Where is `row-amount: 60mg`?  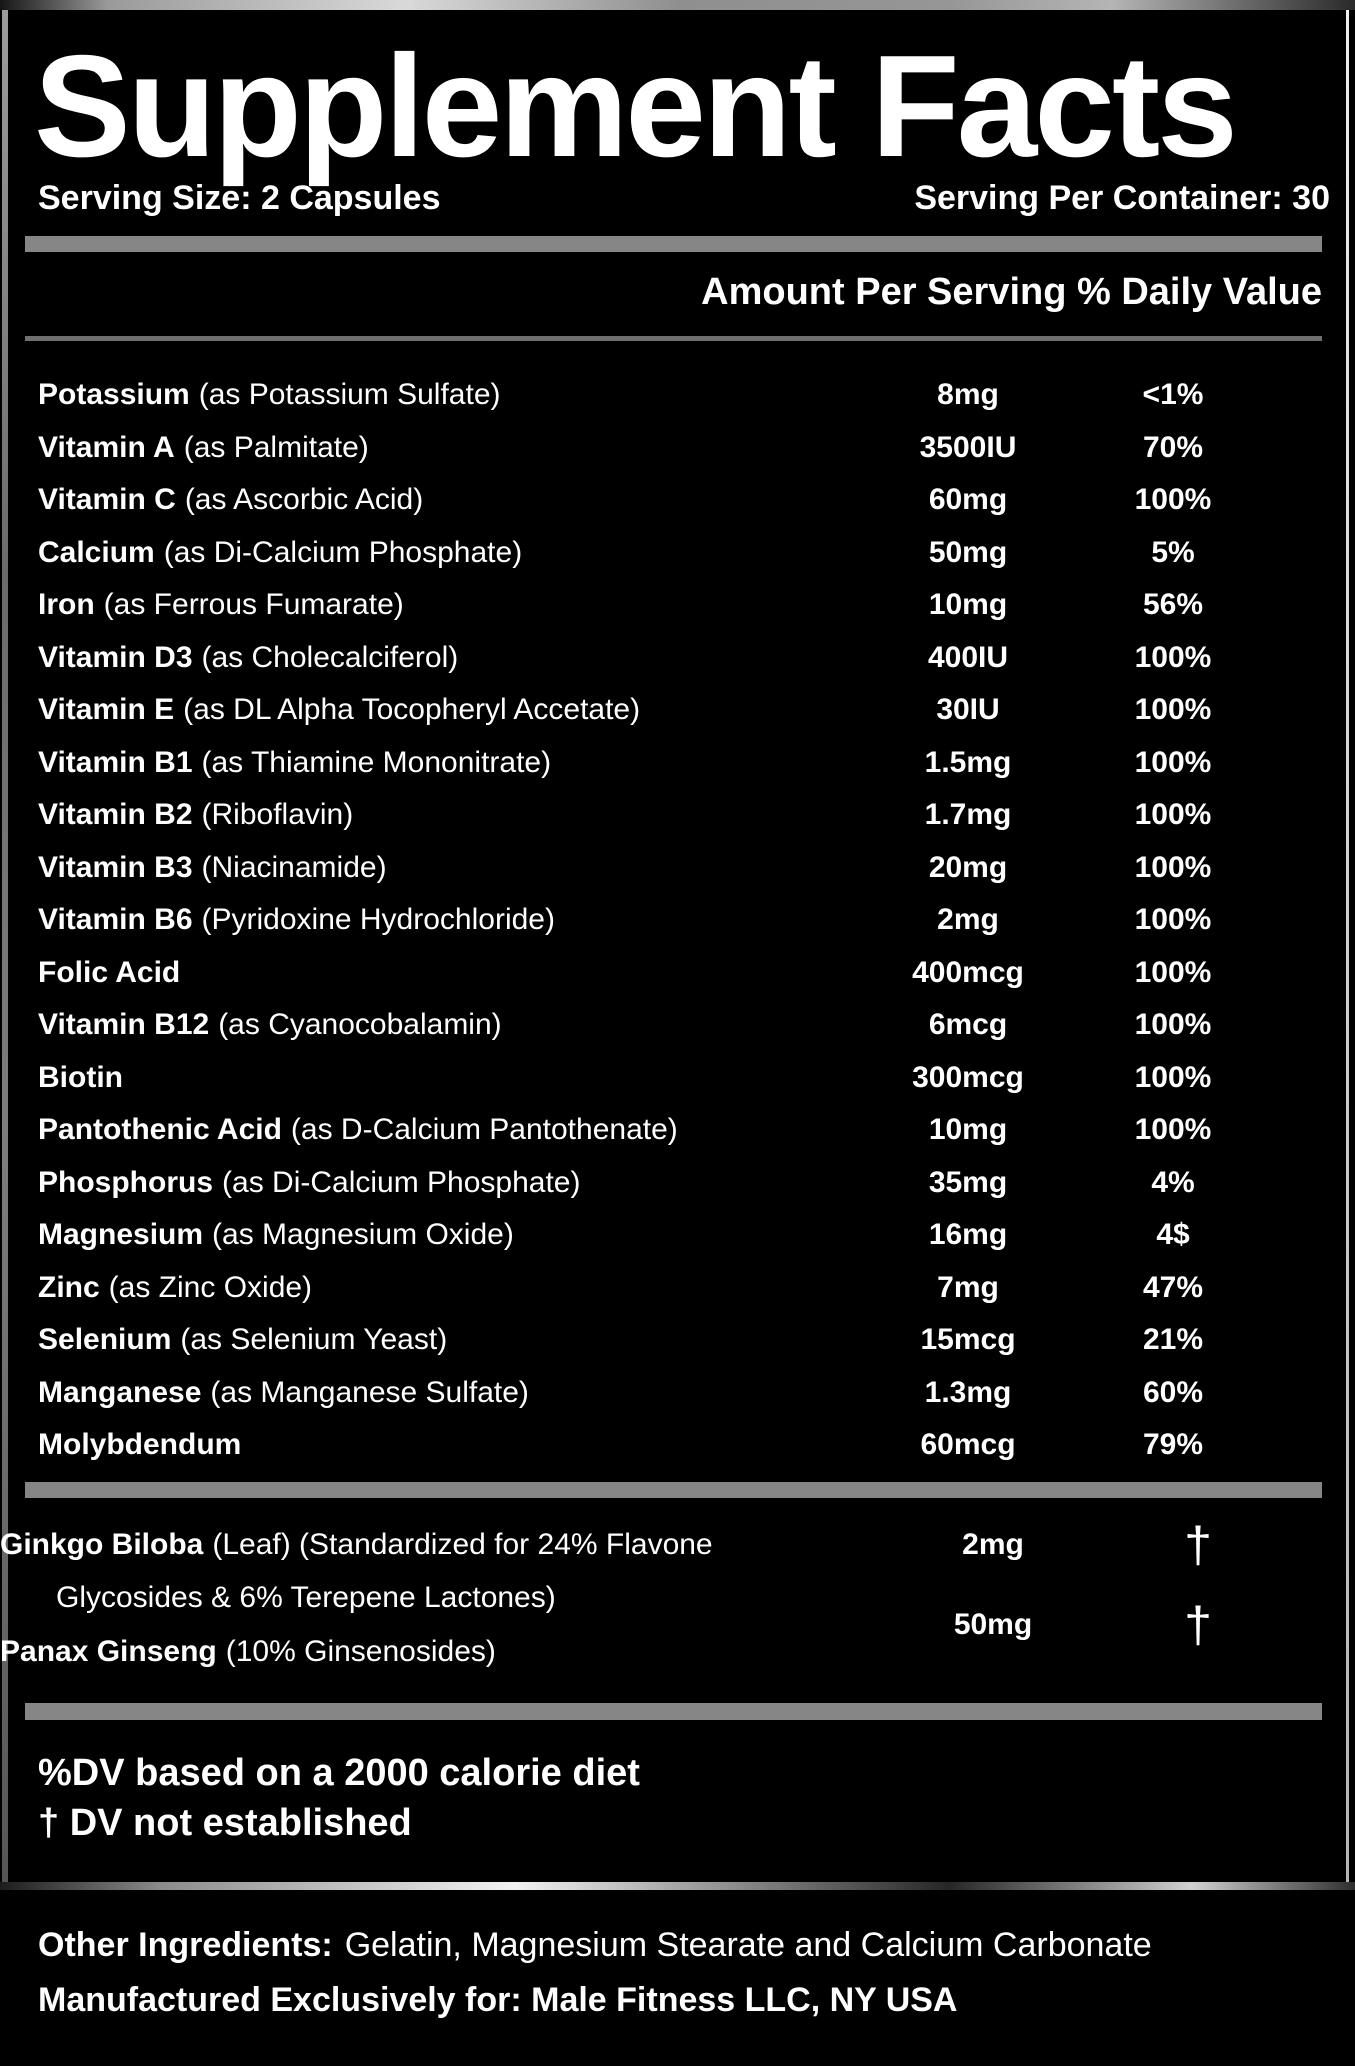
row-amount: 60mg is located at coordinates (968, 500).